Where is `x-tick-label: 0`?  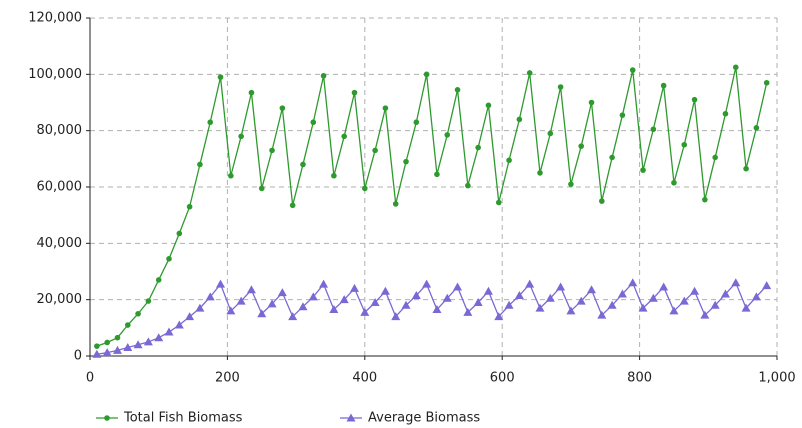
x-tick-label: 0 is located at coordinates (90, 378).